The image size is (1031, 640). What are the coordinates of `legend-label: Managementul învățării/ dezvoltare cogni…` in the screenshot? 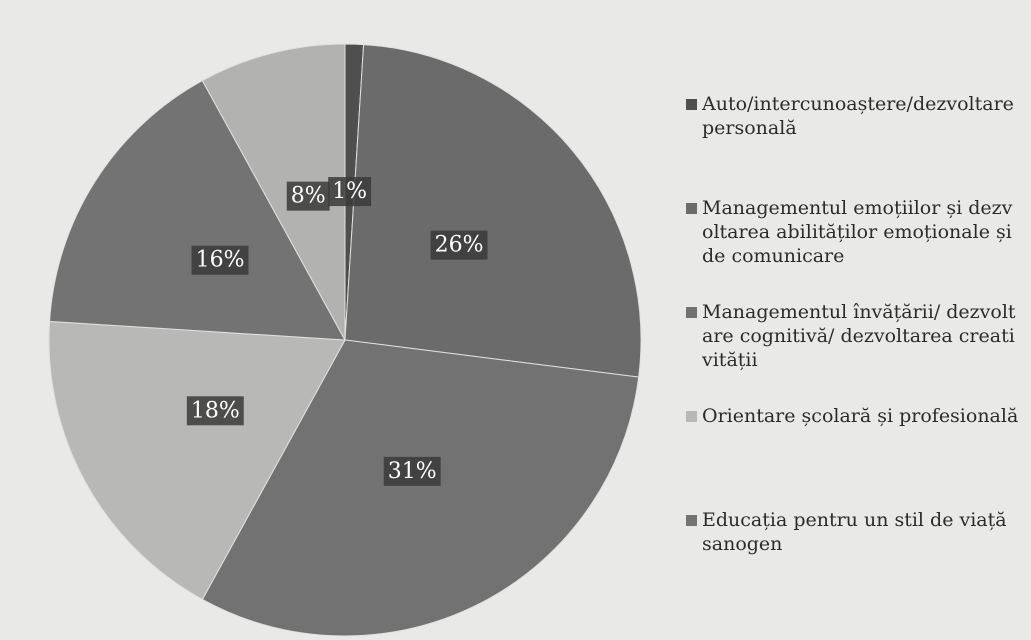 It's located at (859, 336).